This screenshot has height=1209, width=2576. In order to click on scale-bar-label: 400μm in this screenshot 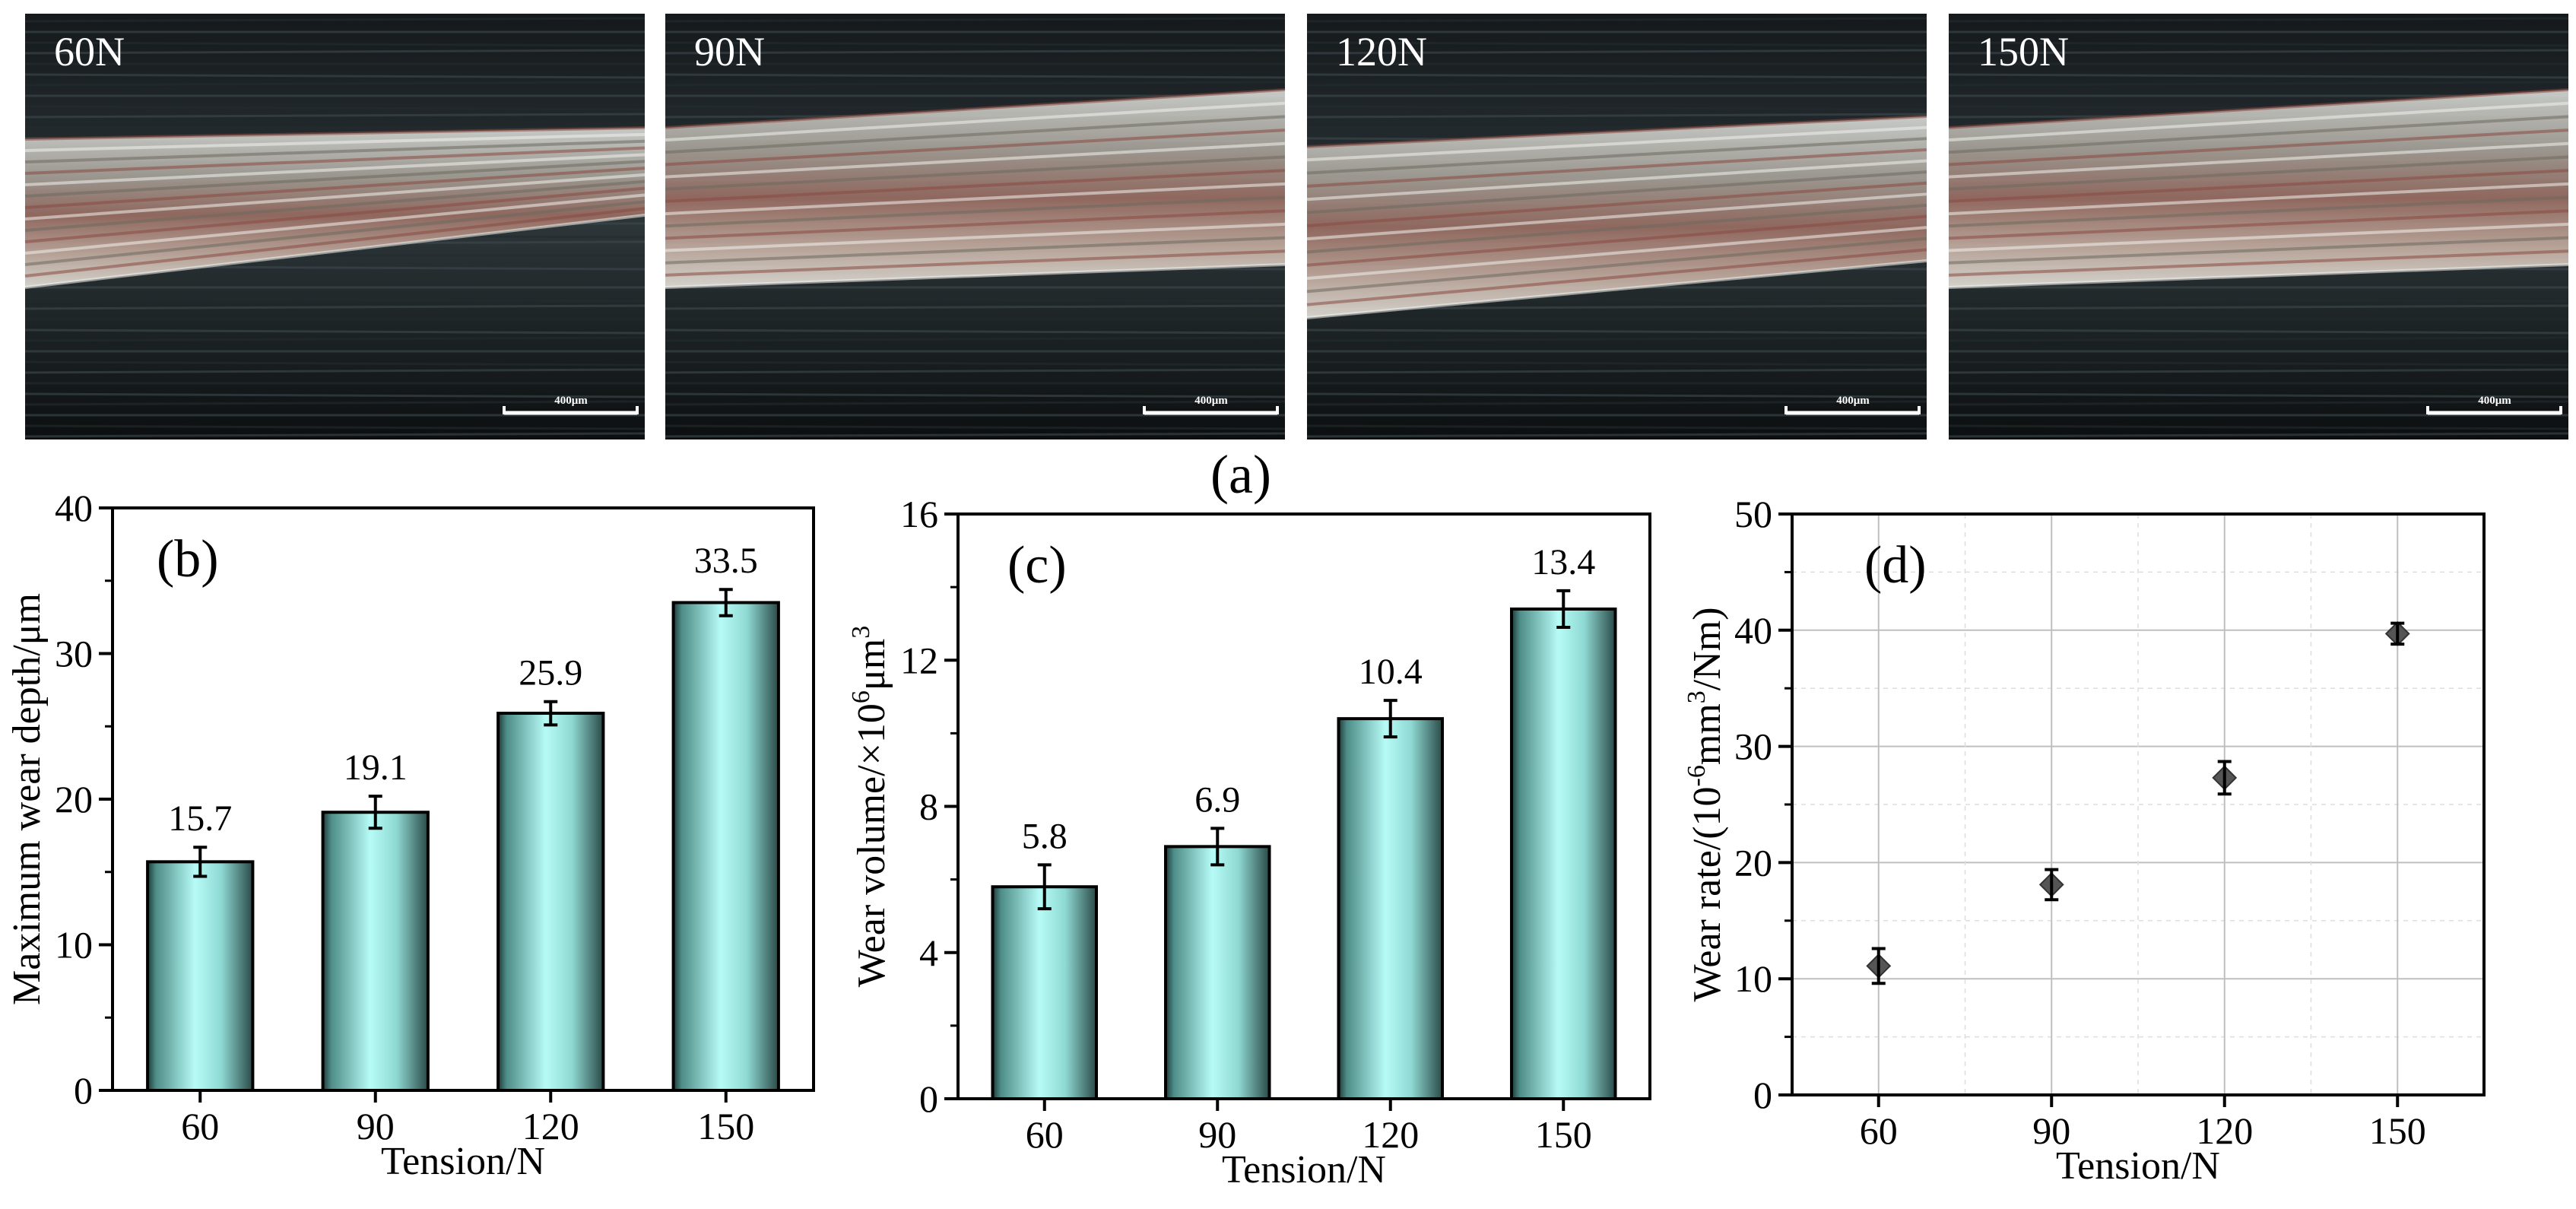, I will do `click(571, 401)`.